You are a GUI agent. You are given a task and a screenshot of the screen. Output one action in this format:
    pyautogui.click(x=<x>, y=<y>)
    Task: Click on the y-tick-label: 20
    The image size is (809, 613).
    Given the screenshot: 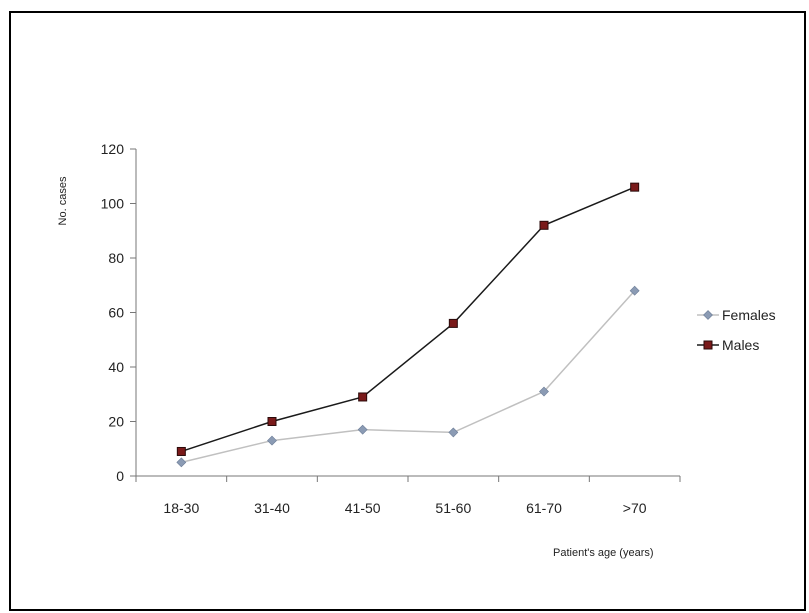 What is the action you would take?
    pyautogui.click(x=116, y=422)
    